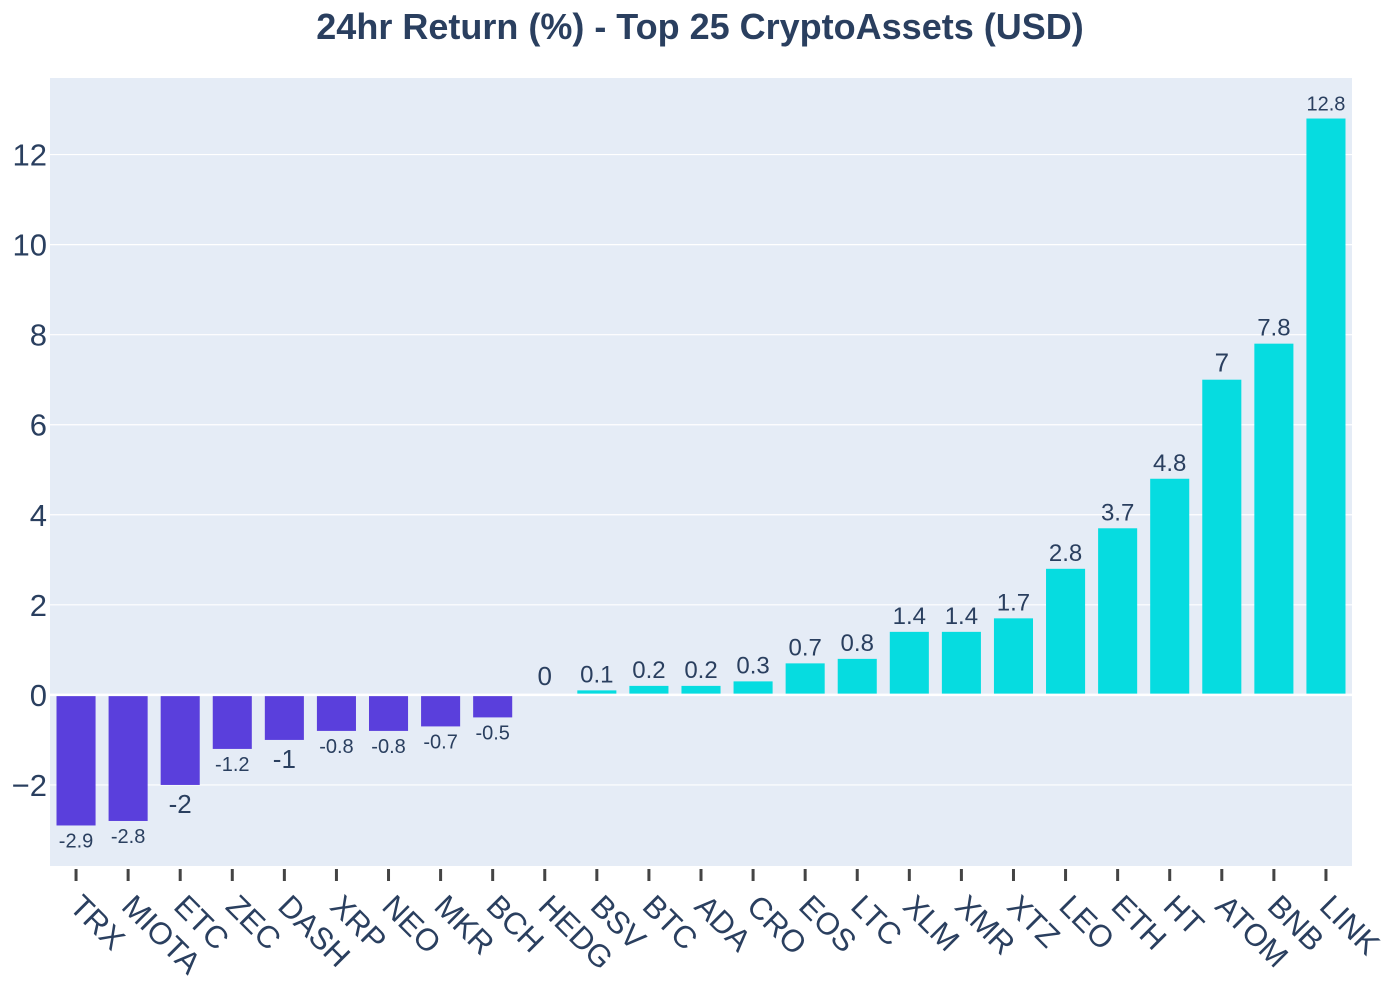 This screenshot has width=1400, height=1000. Describe the element at coordinates (909, 663) in the screenshot. I see `bar-xlm` at that location.